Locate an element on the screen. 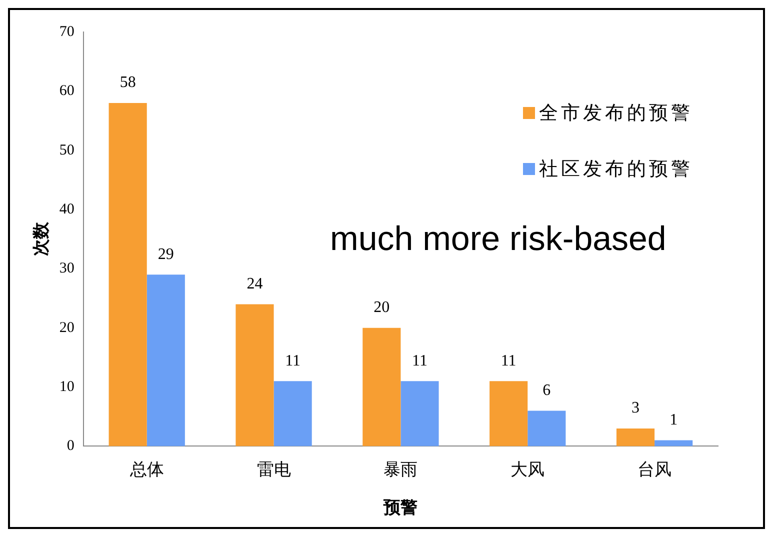 The width and height of the screenshot is (773, 537). x-tick-label: 大风 is located at coordinates (527, 469).